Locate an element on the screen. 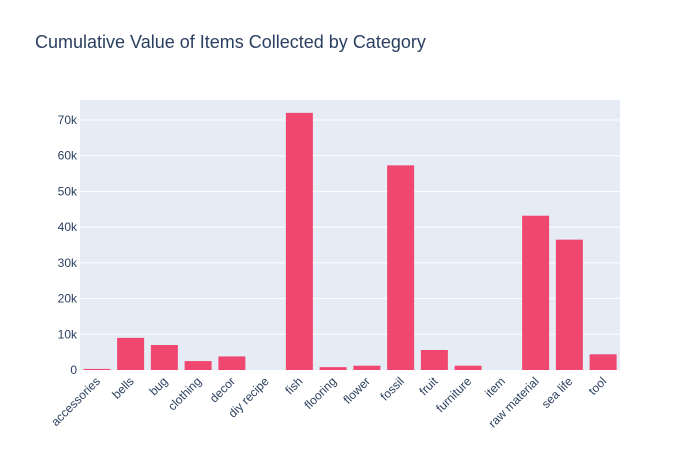 The image size is (700, 450). y-tick-label: 20k is located at coordinates (68, 299).